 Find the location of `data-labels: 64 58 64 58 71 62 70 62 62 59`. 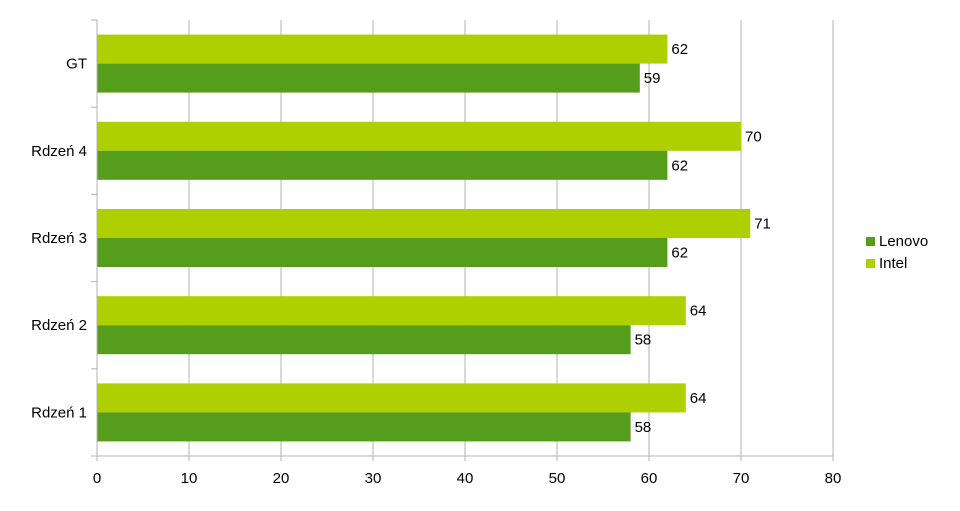

data-labels: 64 58 64 58 71 62 70 62 62 59 is located at coordinates (703, 238).